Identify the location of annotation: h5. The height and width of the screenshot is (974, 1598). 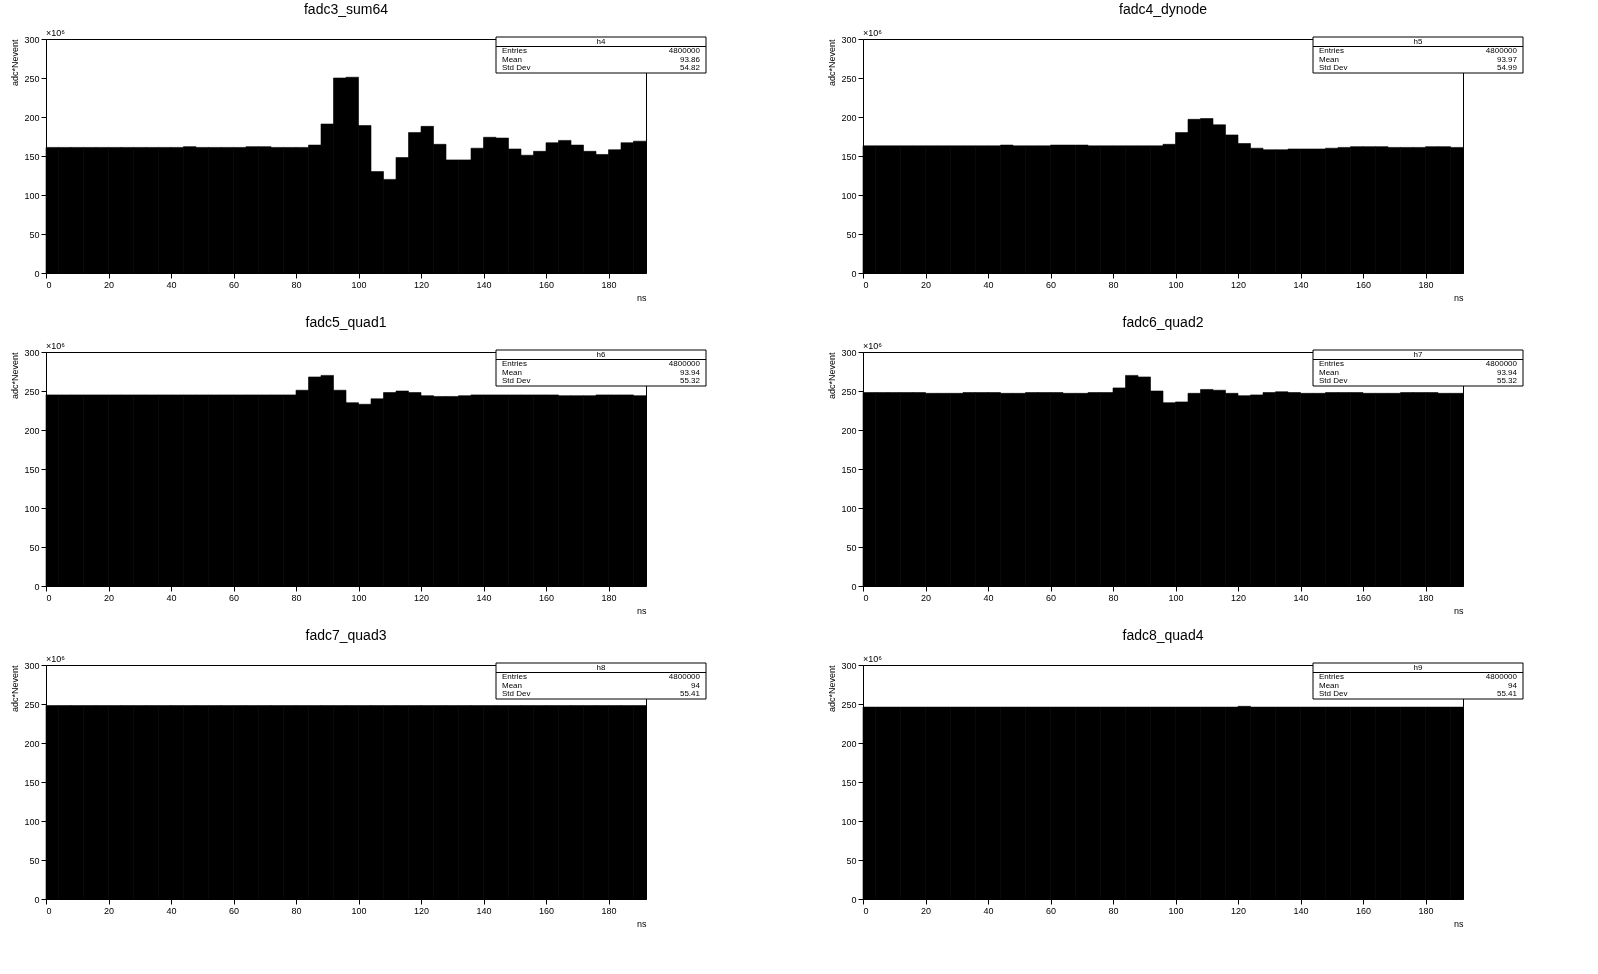
(1418, 42).